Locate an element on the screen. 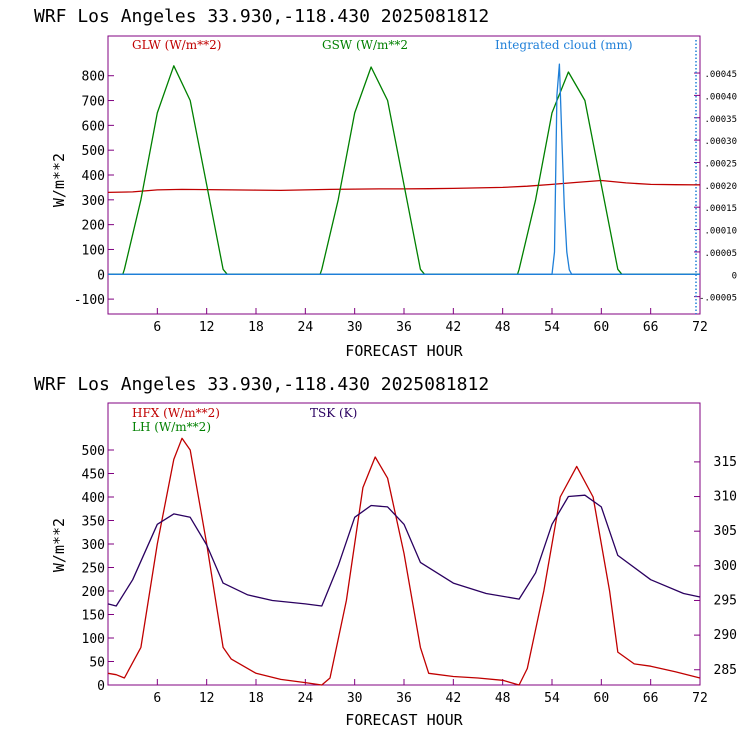  bottom-x-tick-label: 60 is located at coordinates (602, 698).